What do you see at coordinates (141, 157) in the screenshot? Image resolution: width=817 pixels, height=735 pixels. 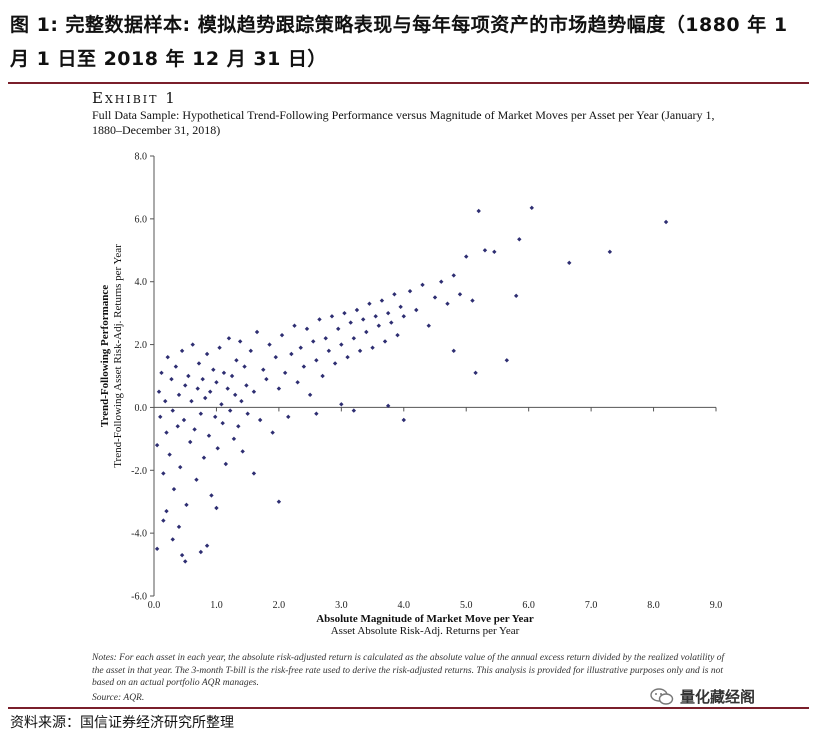 I see `y-tick-label: 8.0` at bounding box center [141, 157].